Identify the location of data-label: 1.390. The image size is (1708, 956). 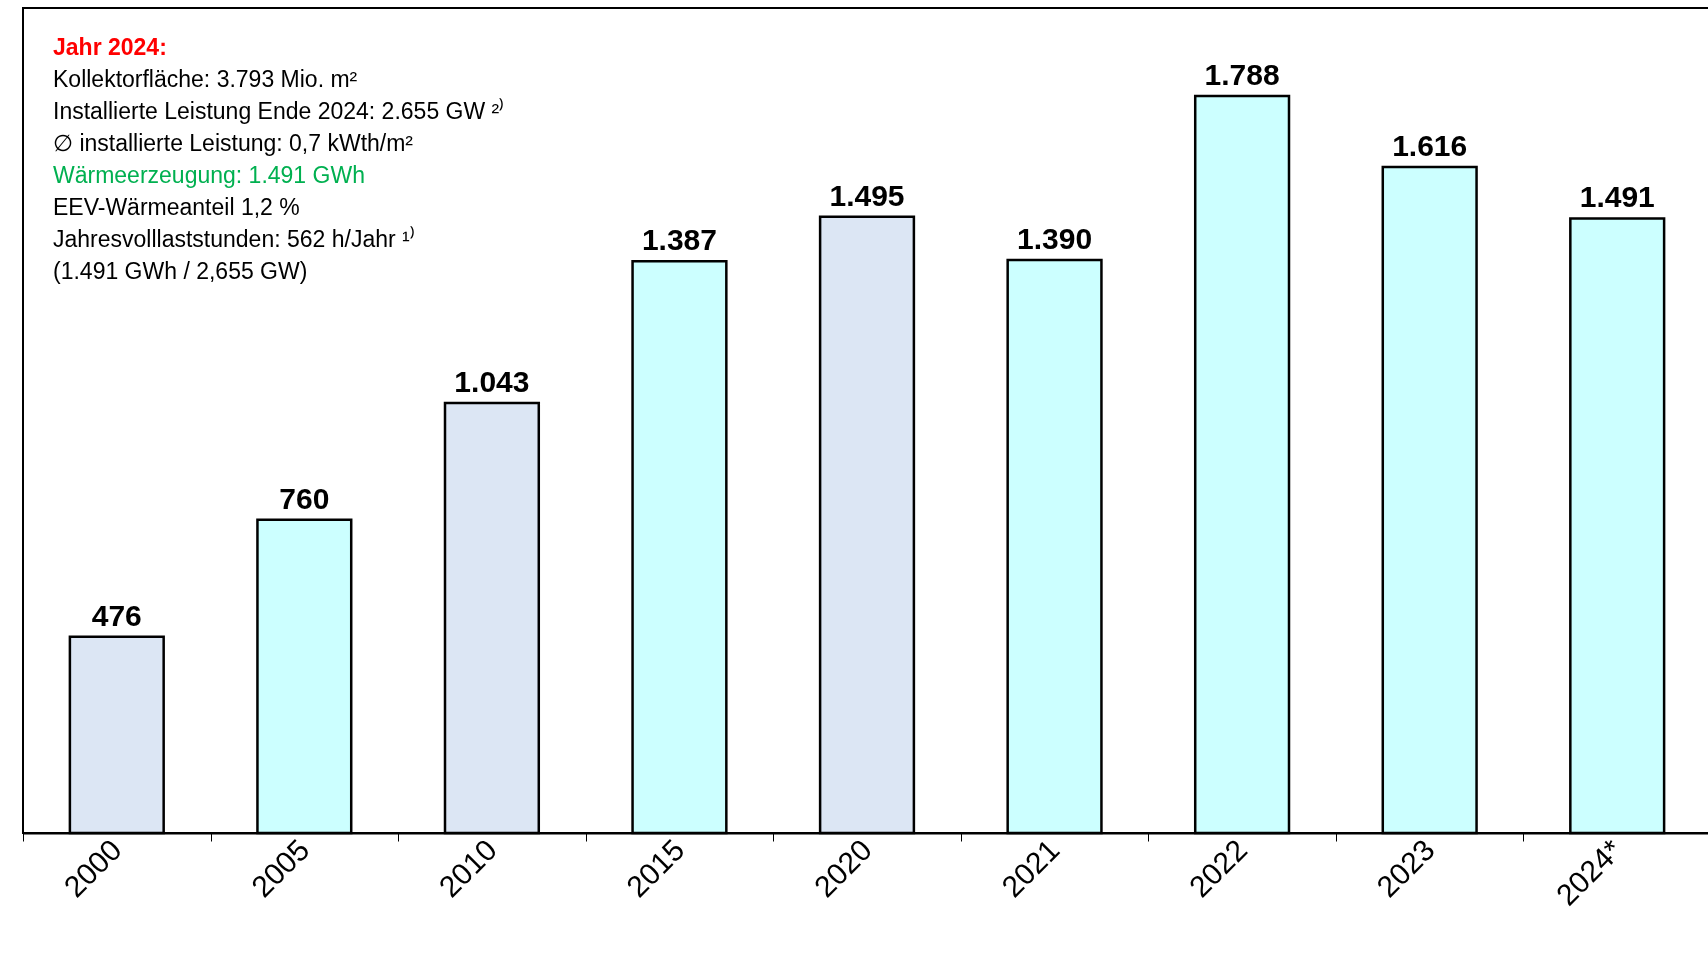
(1055, 239).